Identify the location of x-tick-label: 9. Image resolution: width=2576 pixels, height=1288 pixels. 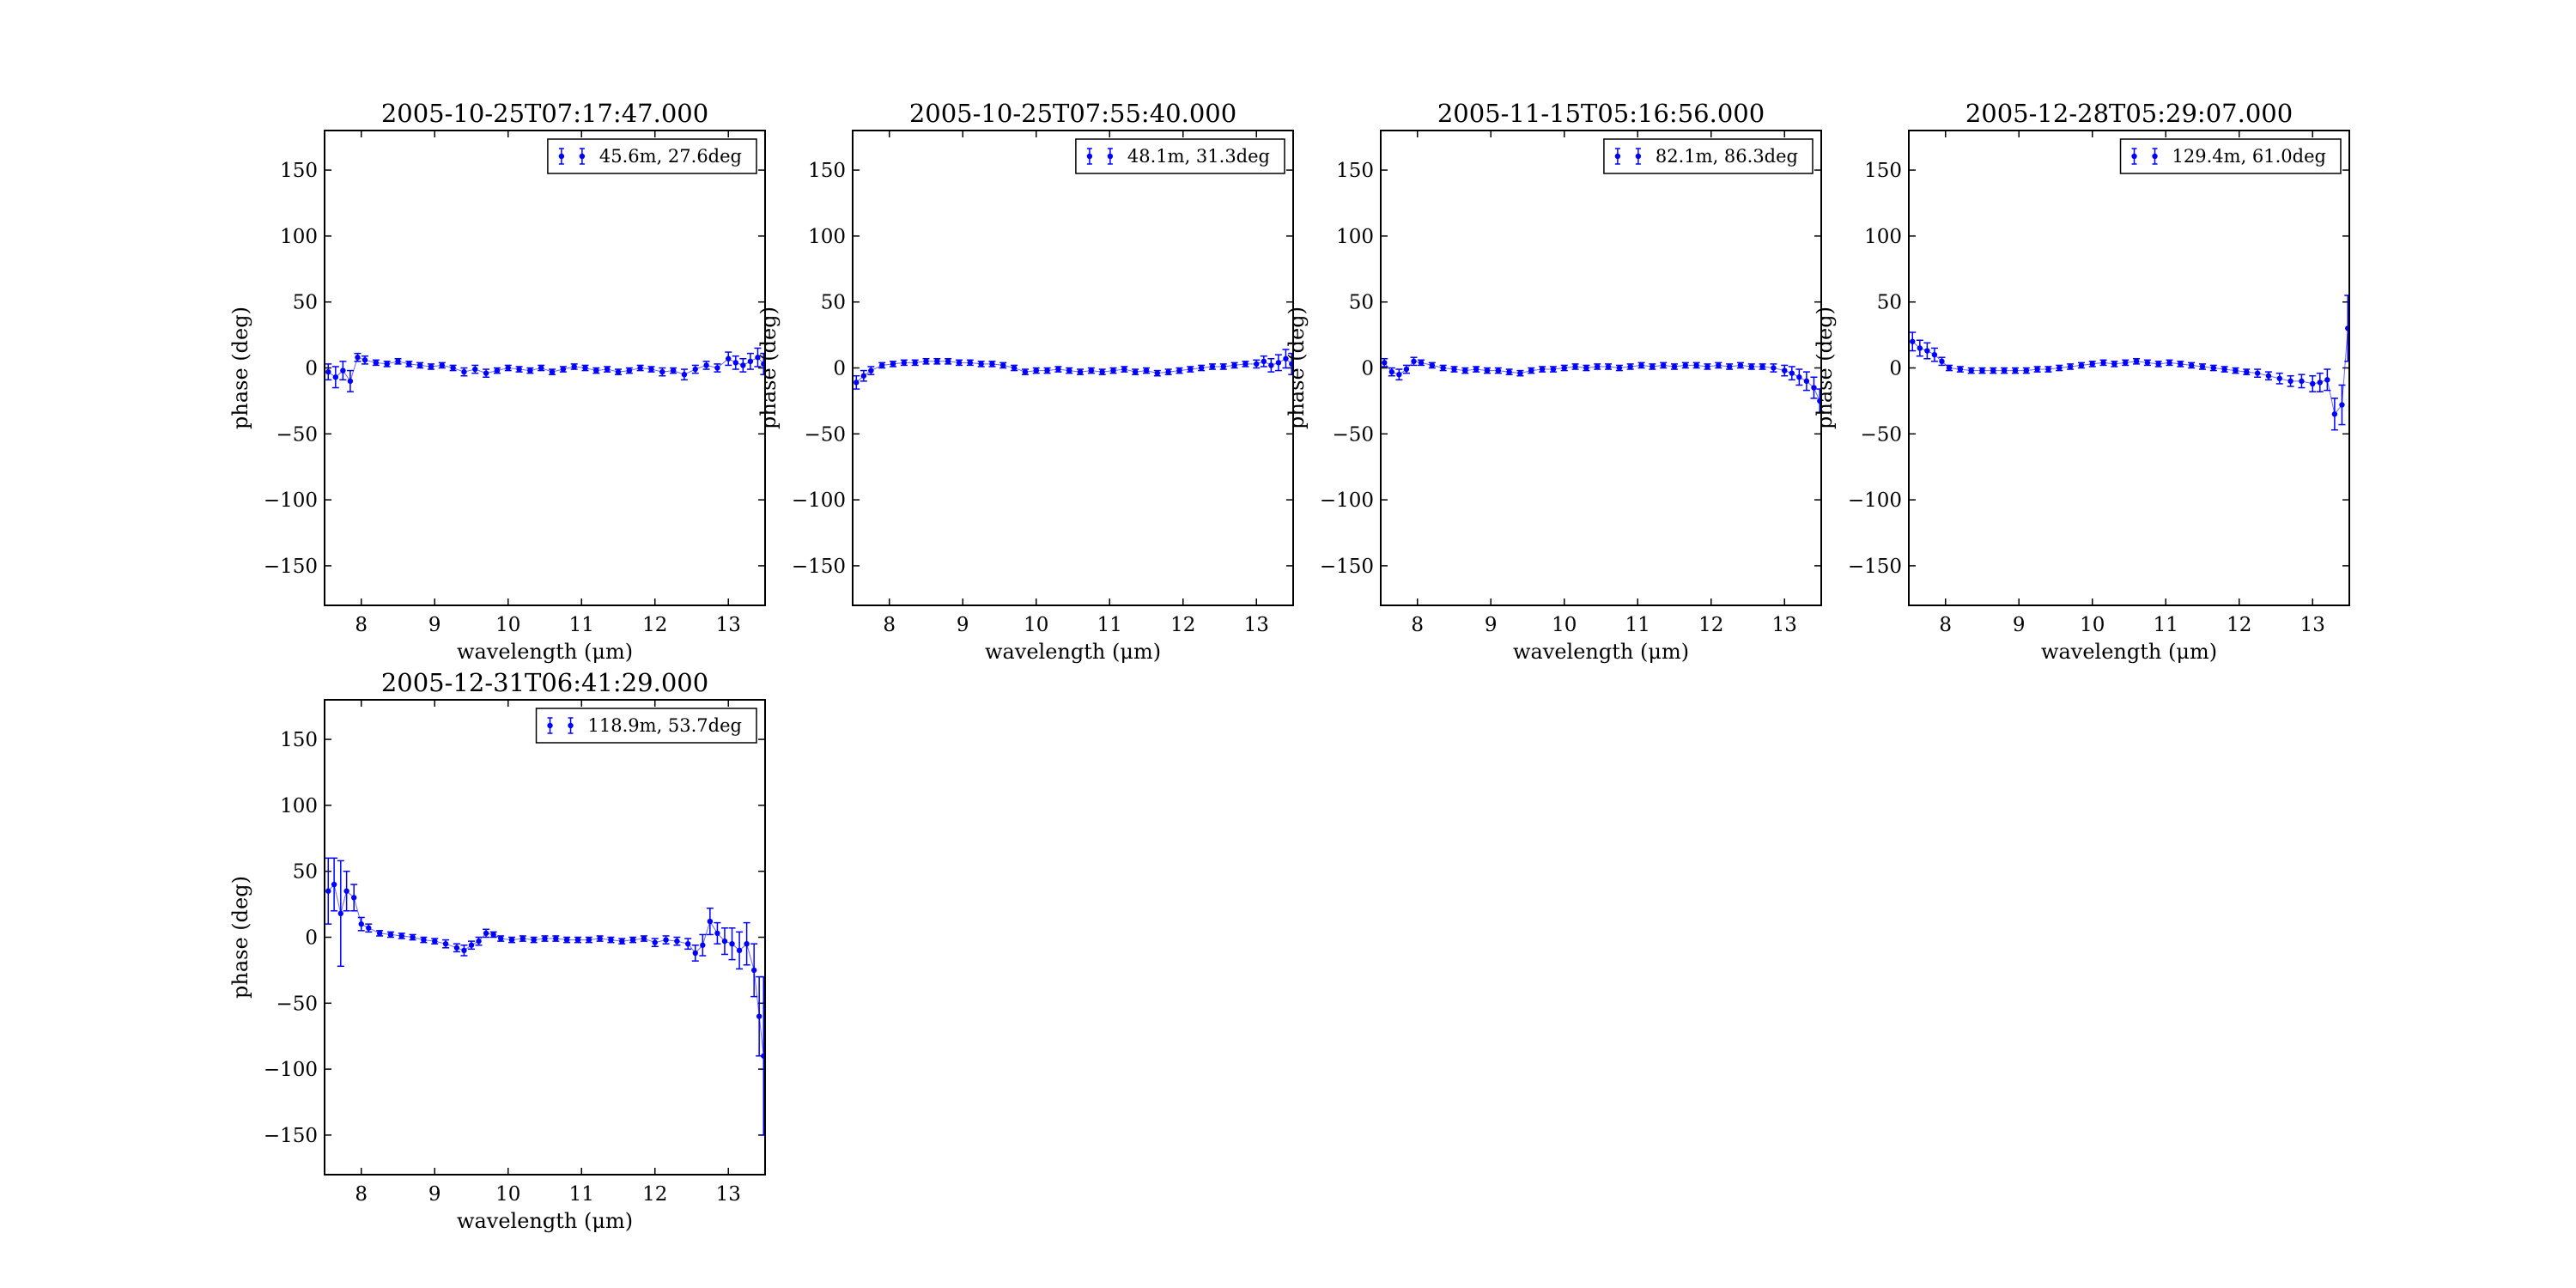
(1492, 625).